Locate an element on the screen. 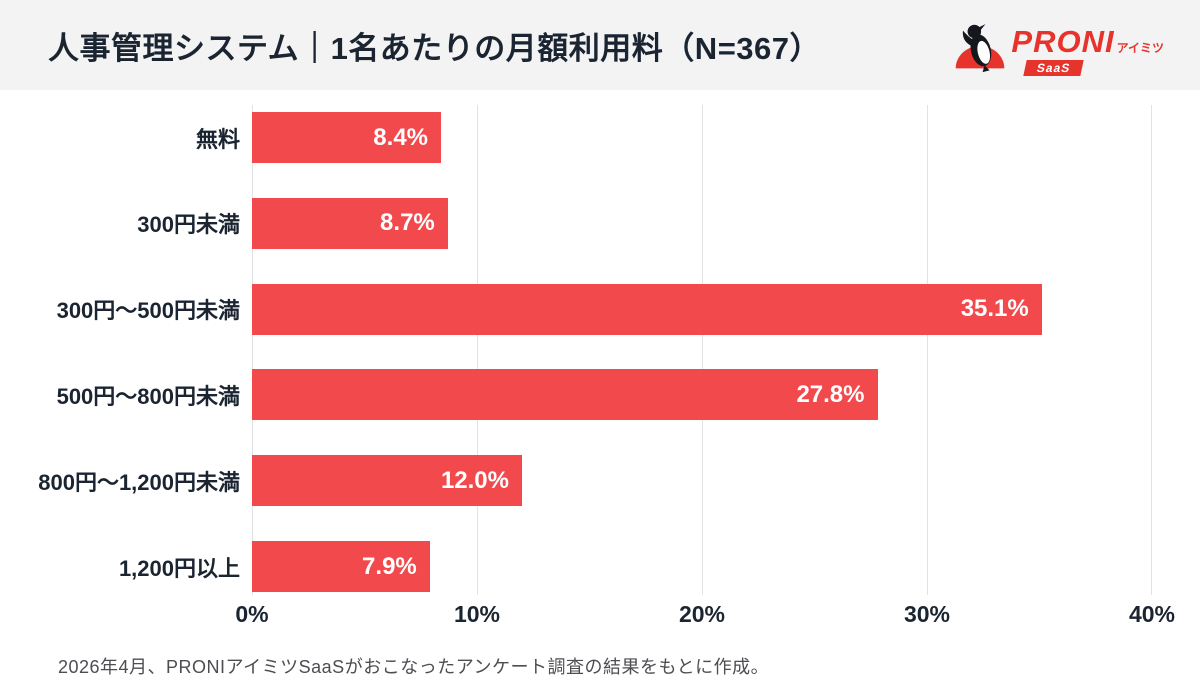 Image resolution: width=1200 pixels, height=700 pixels. x-axis-tick-label: 40% is located at coordinates (1152, 614).